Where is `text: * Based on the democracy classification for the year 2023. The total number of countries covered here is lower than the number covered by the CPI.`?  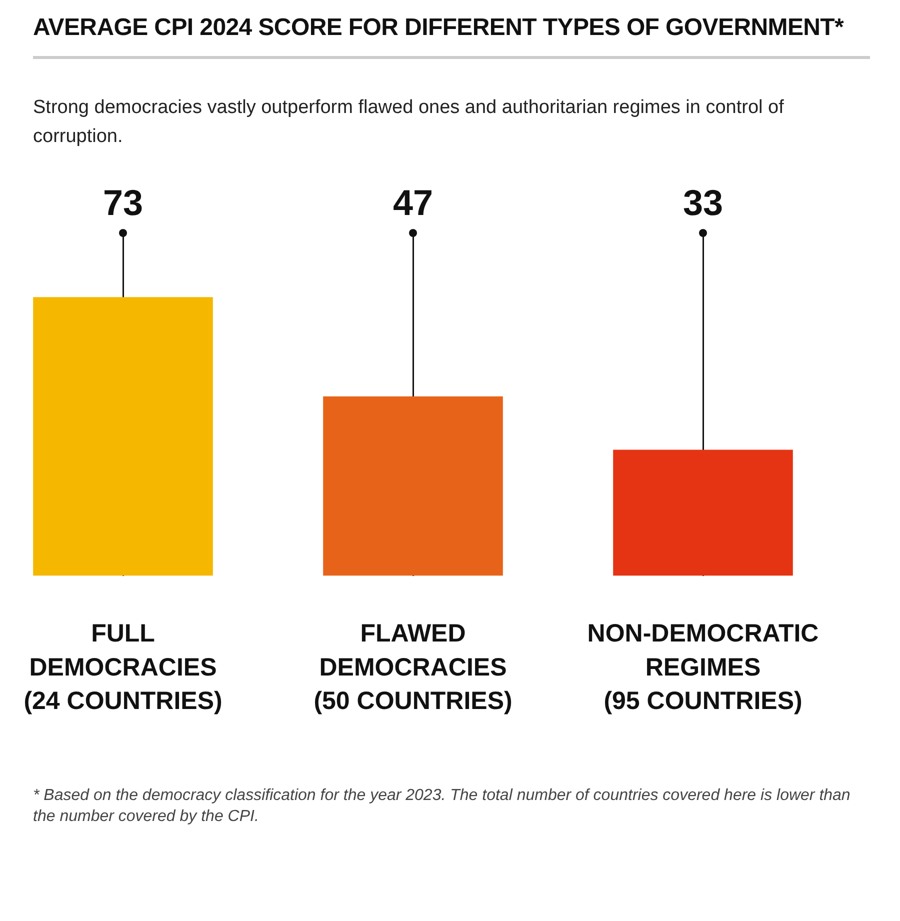 text: * Based on the democracy classification for the year 2023. The total number of countries covered here is lower than the number covered by the CPI. is located at coordinates (442, 806).